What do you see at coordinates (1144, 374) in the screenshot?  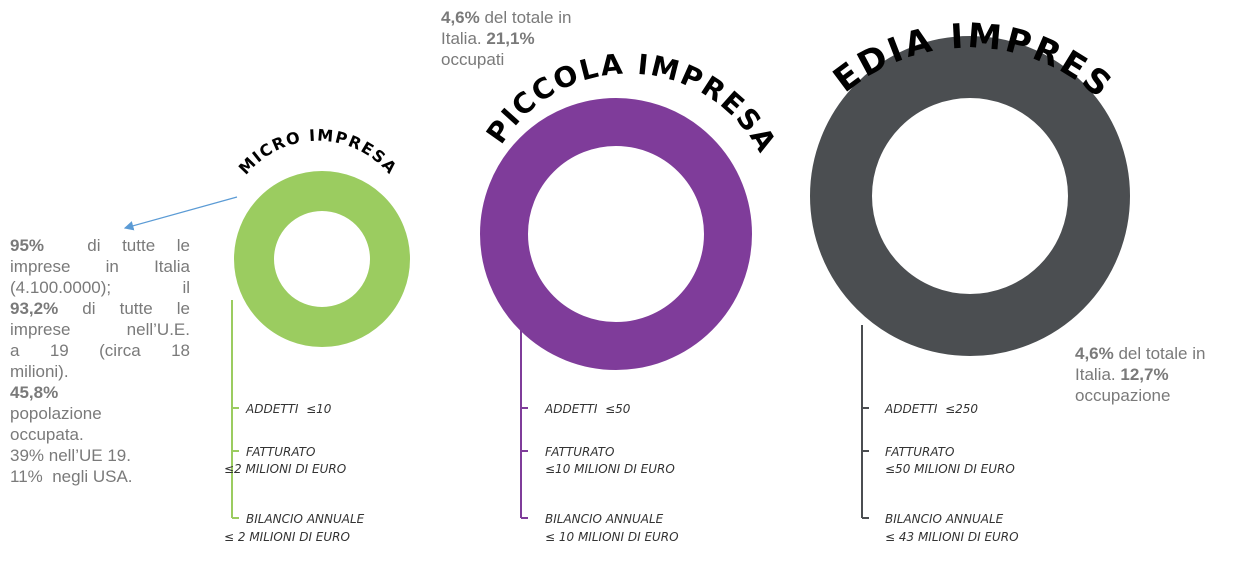 I see `media-pct-employed: 12,7%` at bounding box center [1144, 374].